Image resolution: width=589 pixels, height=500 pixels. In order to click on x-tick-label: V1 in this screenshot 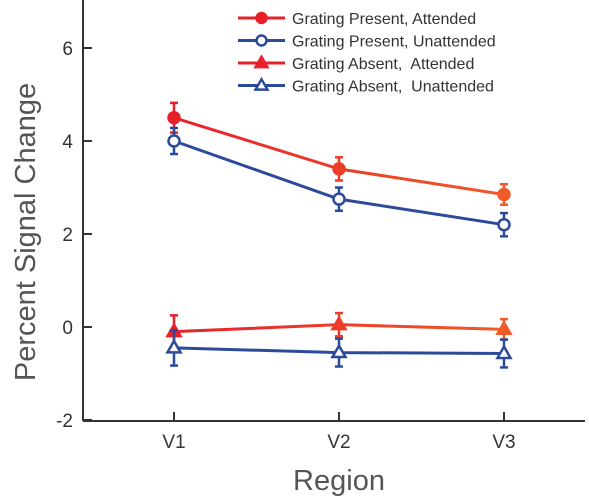, I will do `click(173, 442)`.